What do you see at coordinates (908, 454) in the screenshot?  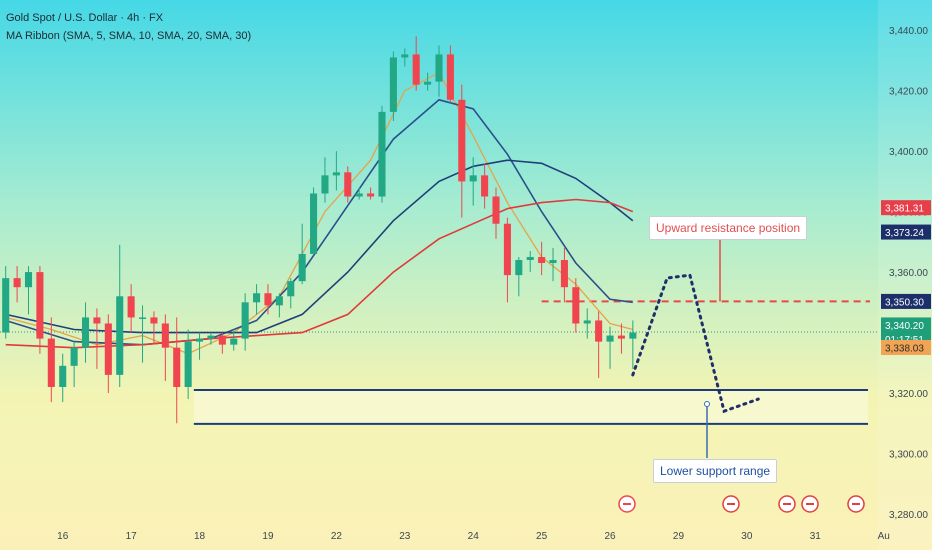 I see `y-tick-label: 3,300.00` at bounding box center [908, 454].